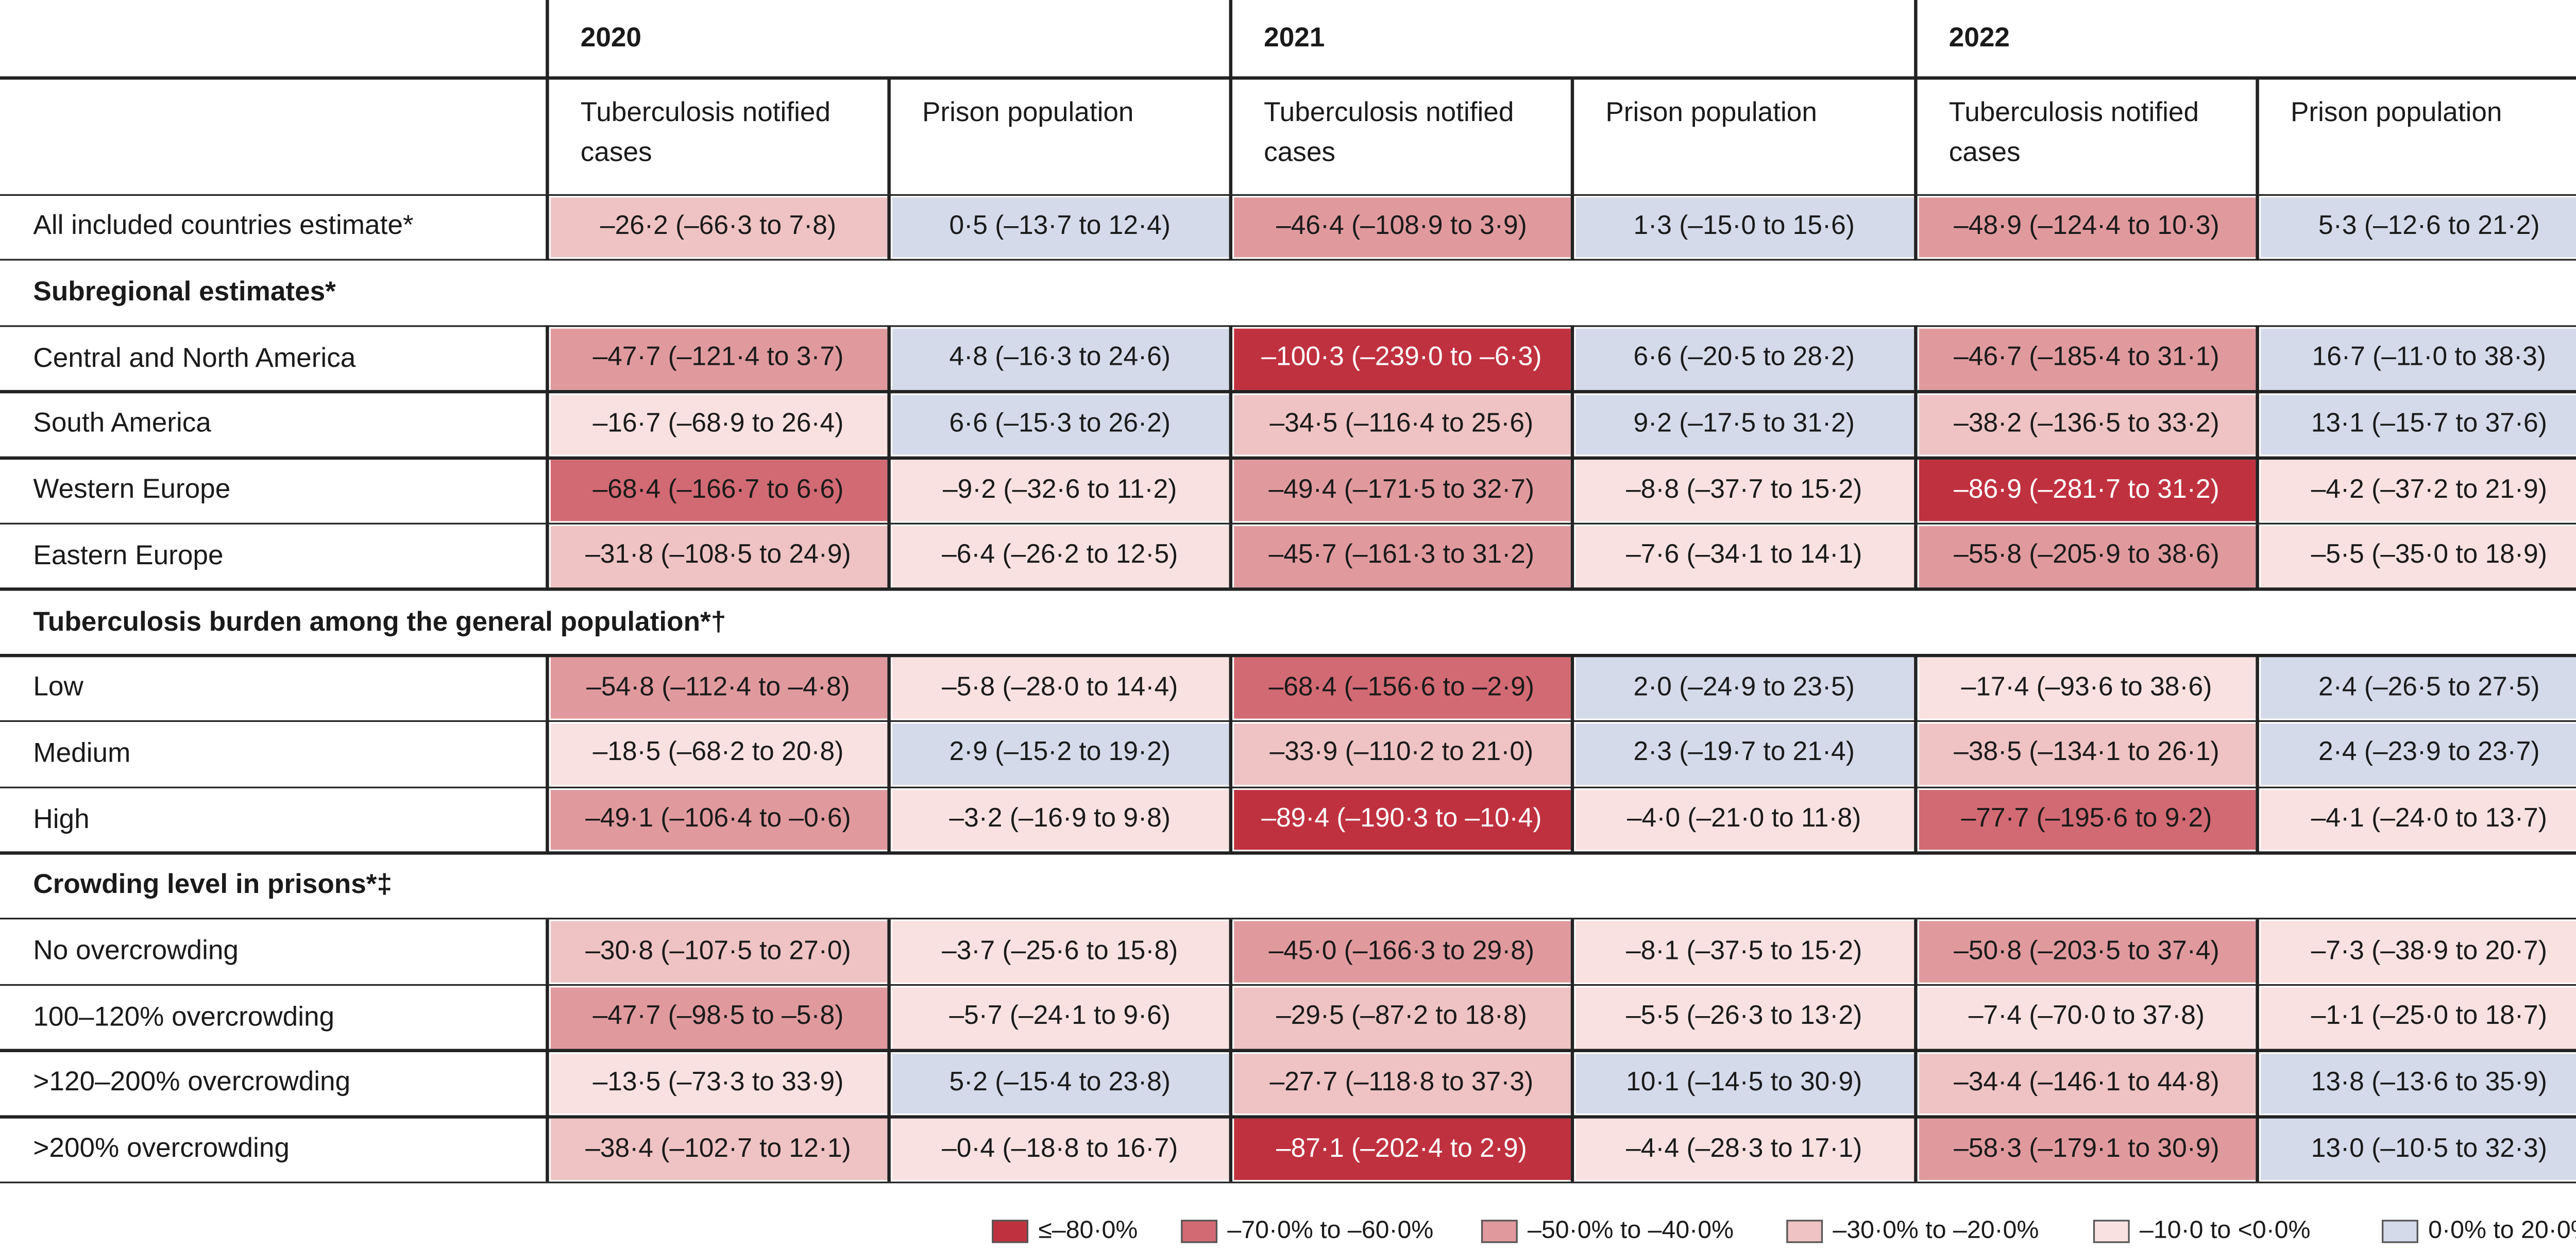 The image size is (2576, 1248). What do you see at coordinates (1059, 490) in the screenshot?
I see `value-cell: –9·2 (–32·6 to 11·2)` at bounding box center [1059, 490].